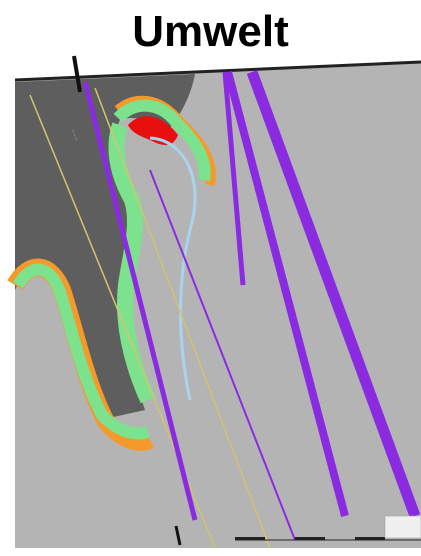 The image size is (421, 556). I want to click on legend-box, so click(402, 527).